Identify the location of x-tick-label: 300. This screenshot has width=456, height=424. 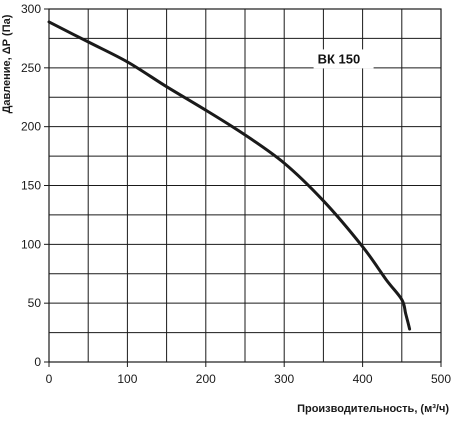
(284, 379).